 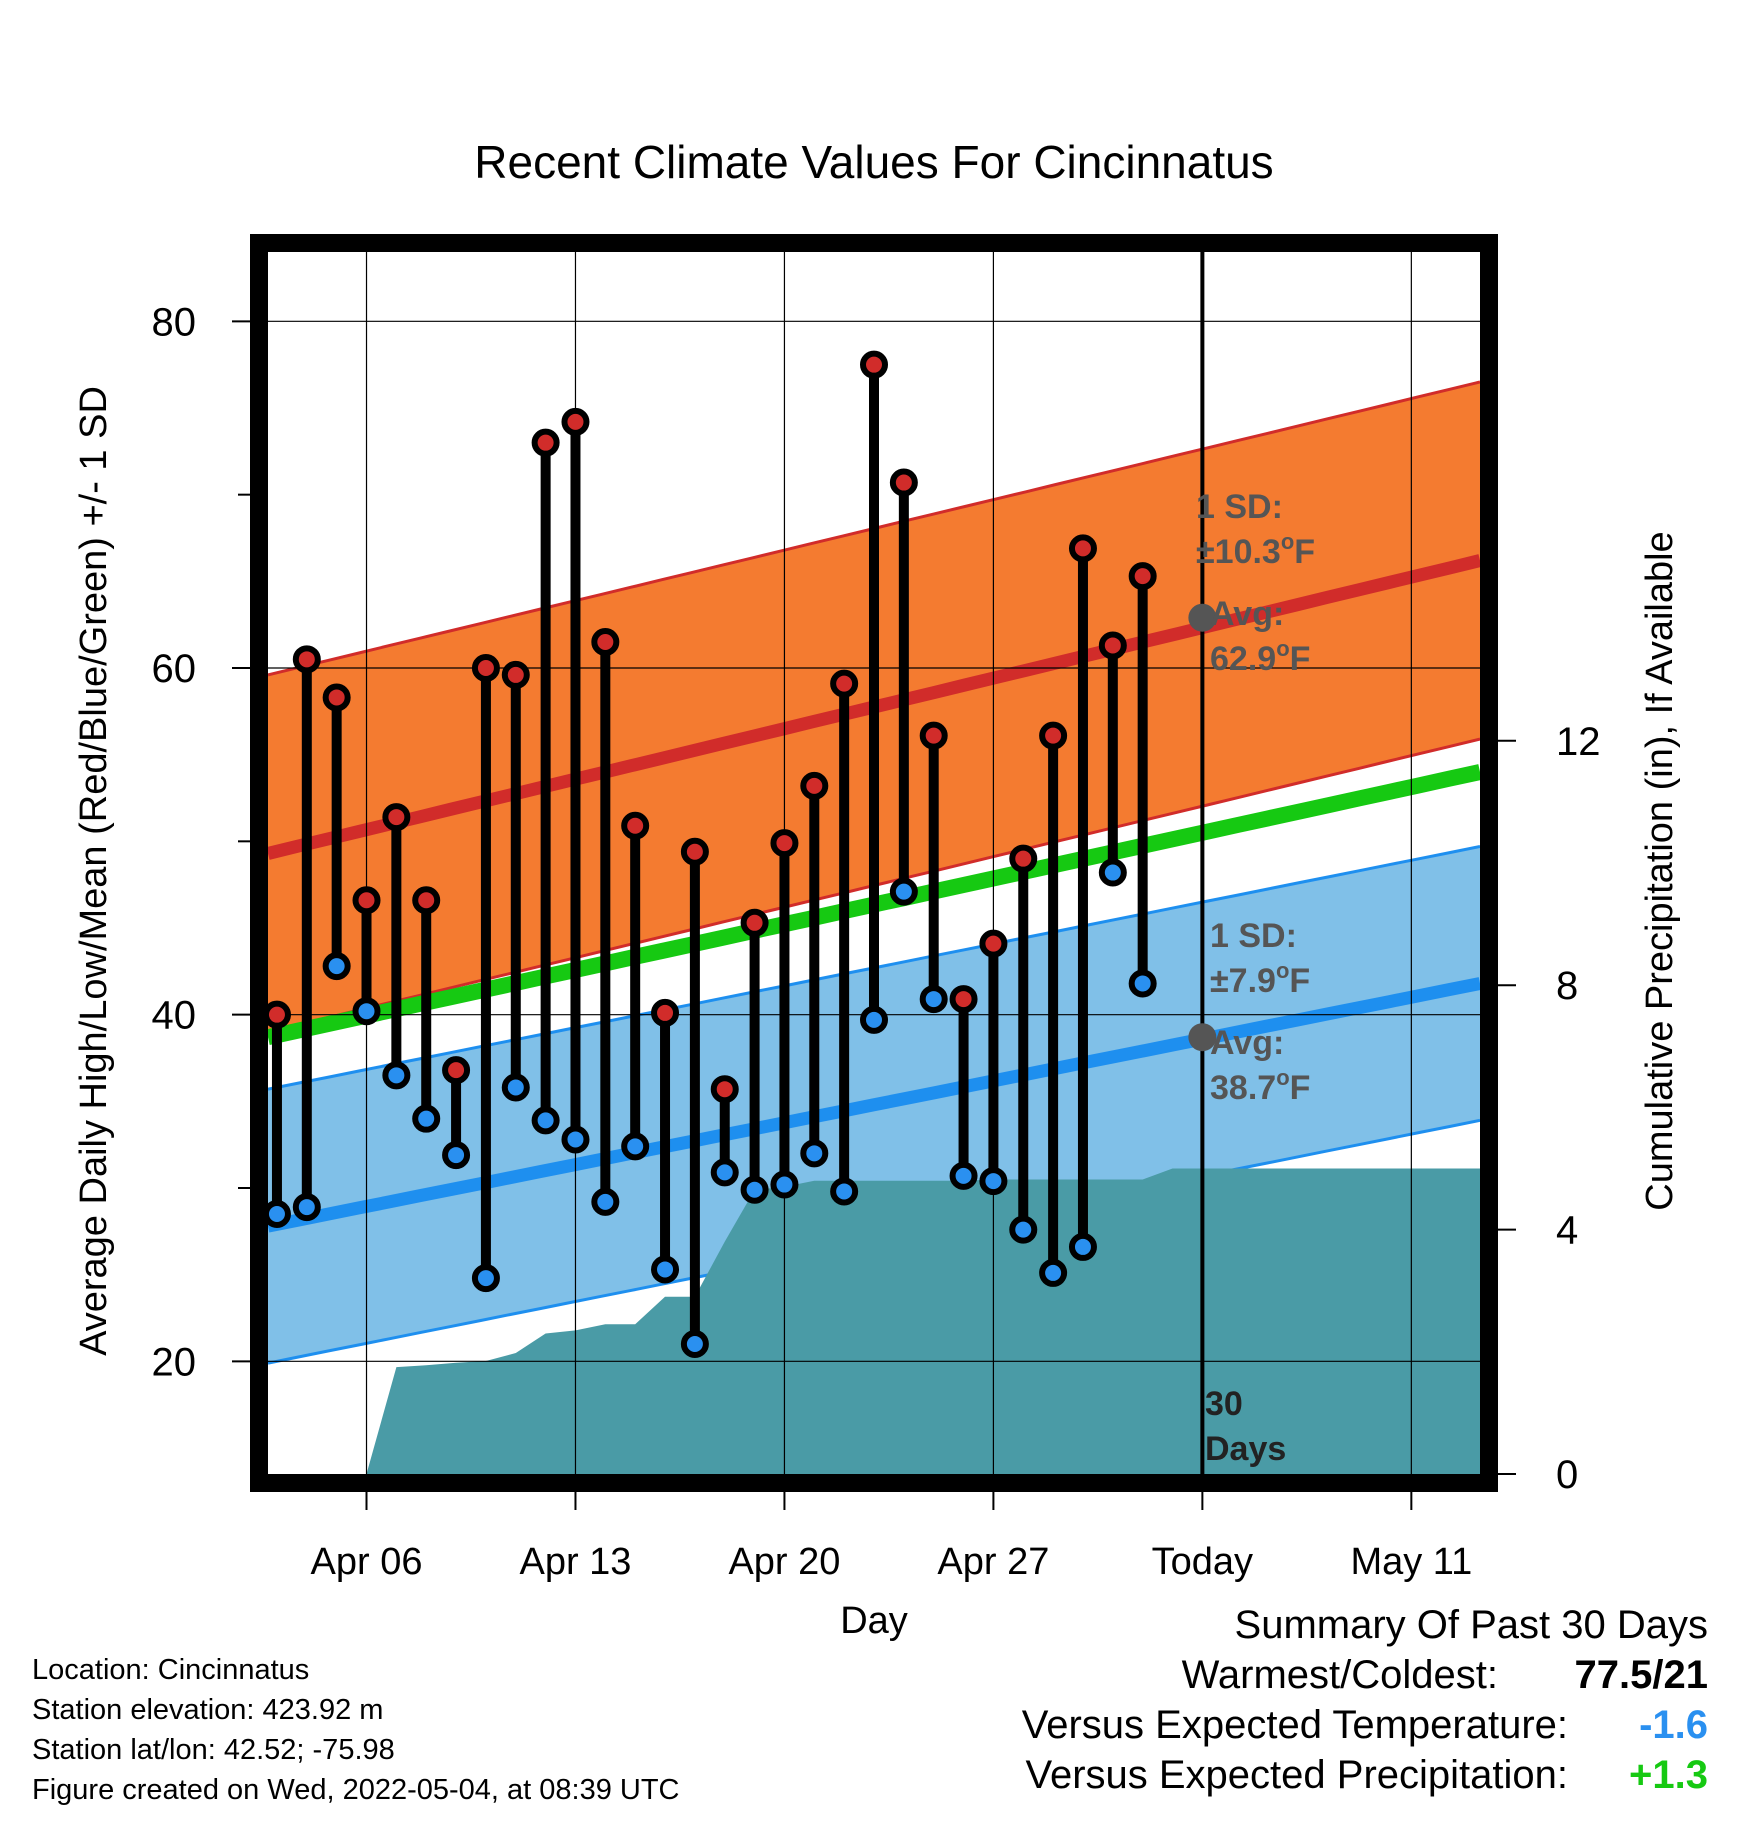 What do you see at coordinates (174, 322) in the screenshot?
I see `y-tick-label: 80` at bounding box center [174, 322].